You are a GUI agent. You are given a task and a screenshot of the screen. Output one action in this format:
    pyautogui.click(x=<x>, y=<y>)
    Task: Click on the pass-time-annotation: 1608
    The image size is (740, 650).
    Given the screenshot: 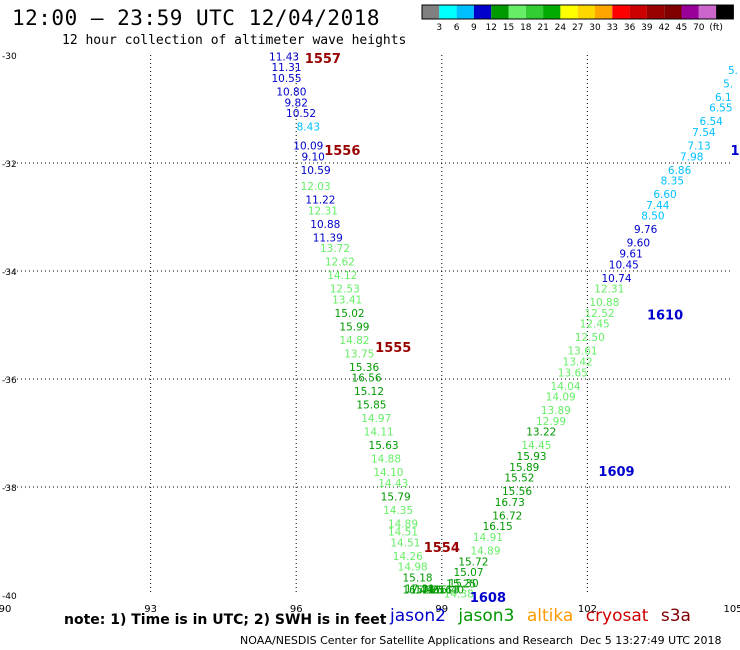 What is the action you would take?
    pyautogui.click(x=488, y=598)
    